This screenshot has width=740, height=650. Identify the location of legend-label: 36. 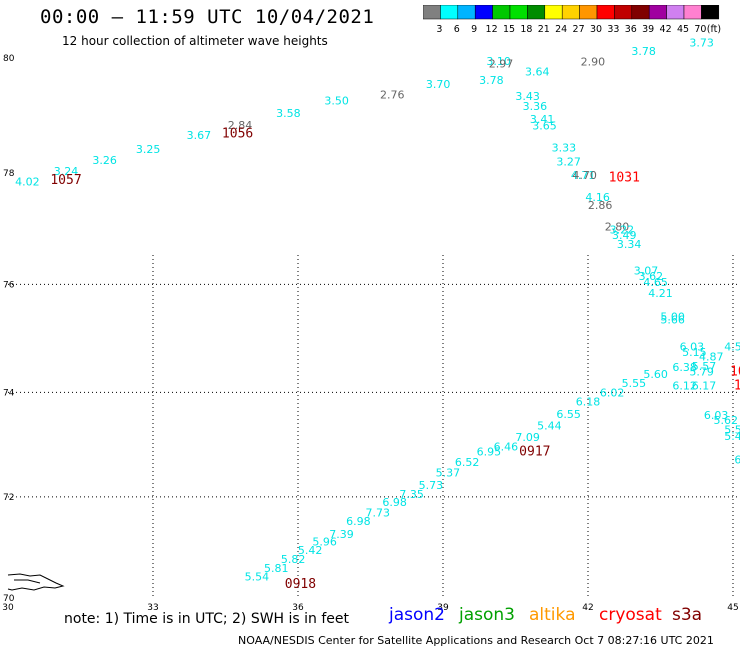
(631, 29).